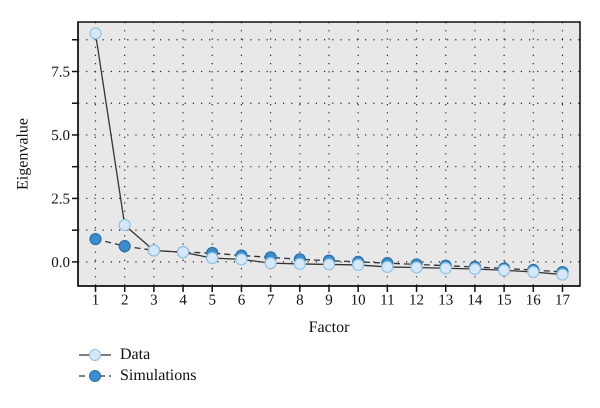 The image size is (600, 408). I want to click on x-tick-label: 12, so click(416, 300).